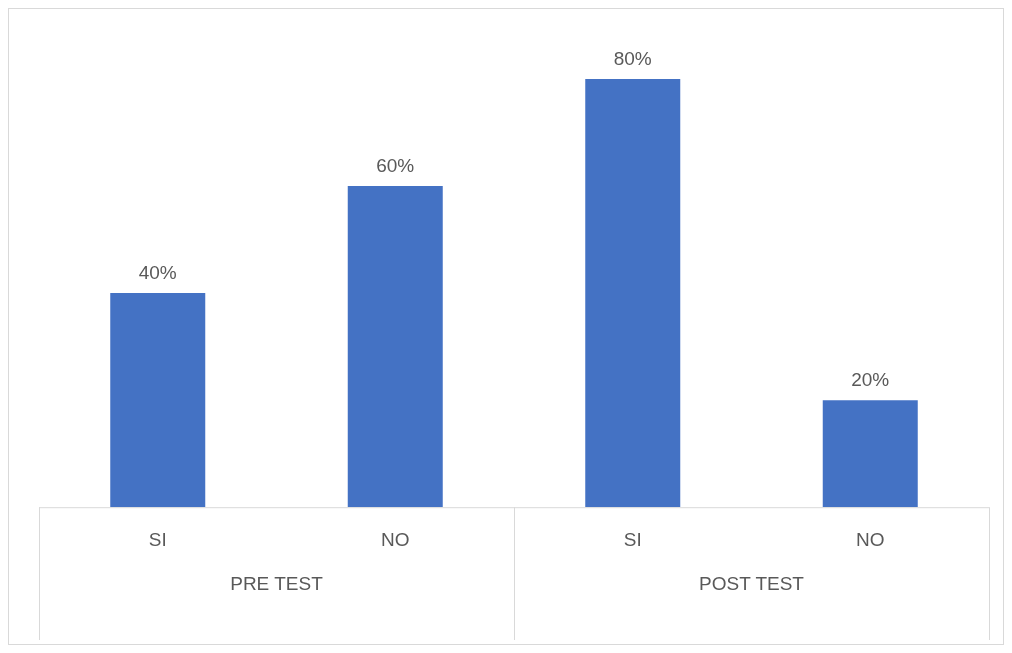 This screenshot has width=1012, height=653. Describe the element at coordinates (870, 379) in the screenshot. I see `data-label: 20%` at that location.